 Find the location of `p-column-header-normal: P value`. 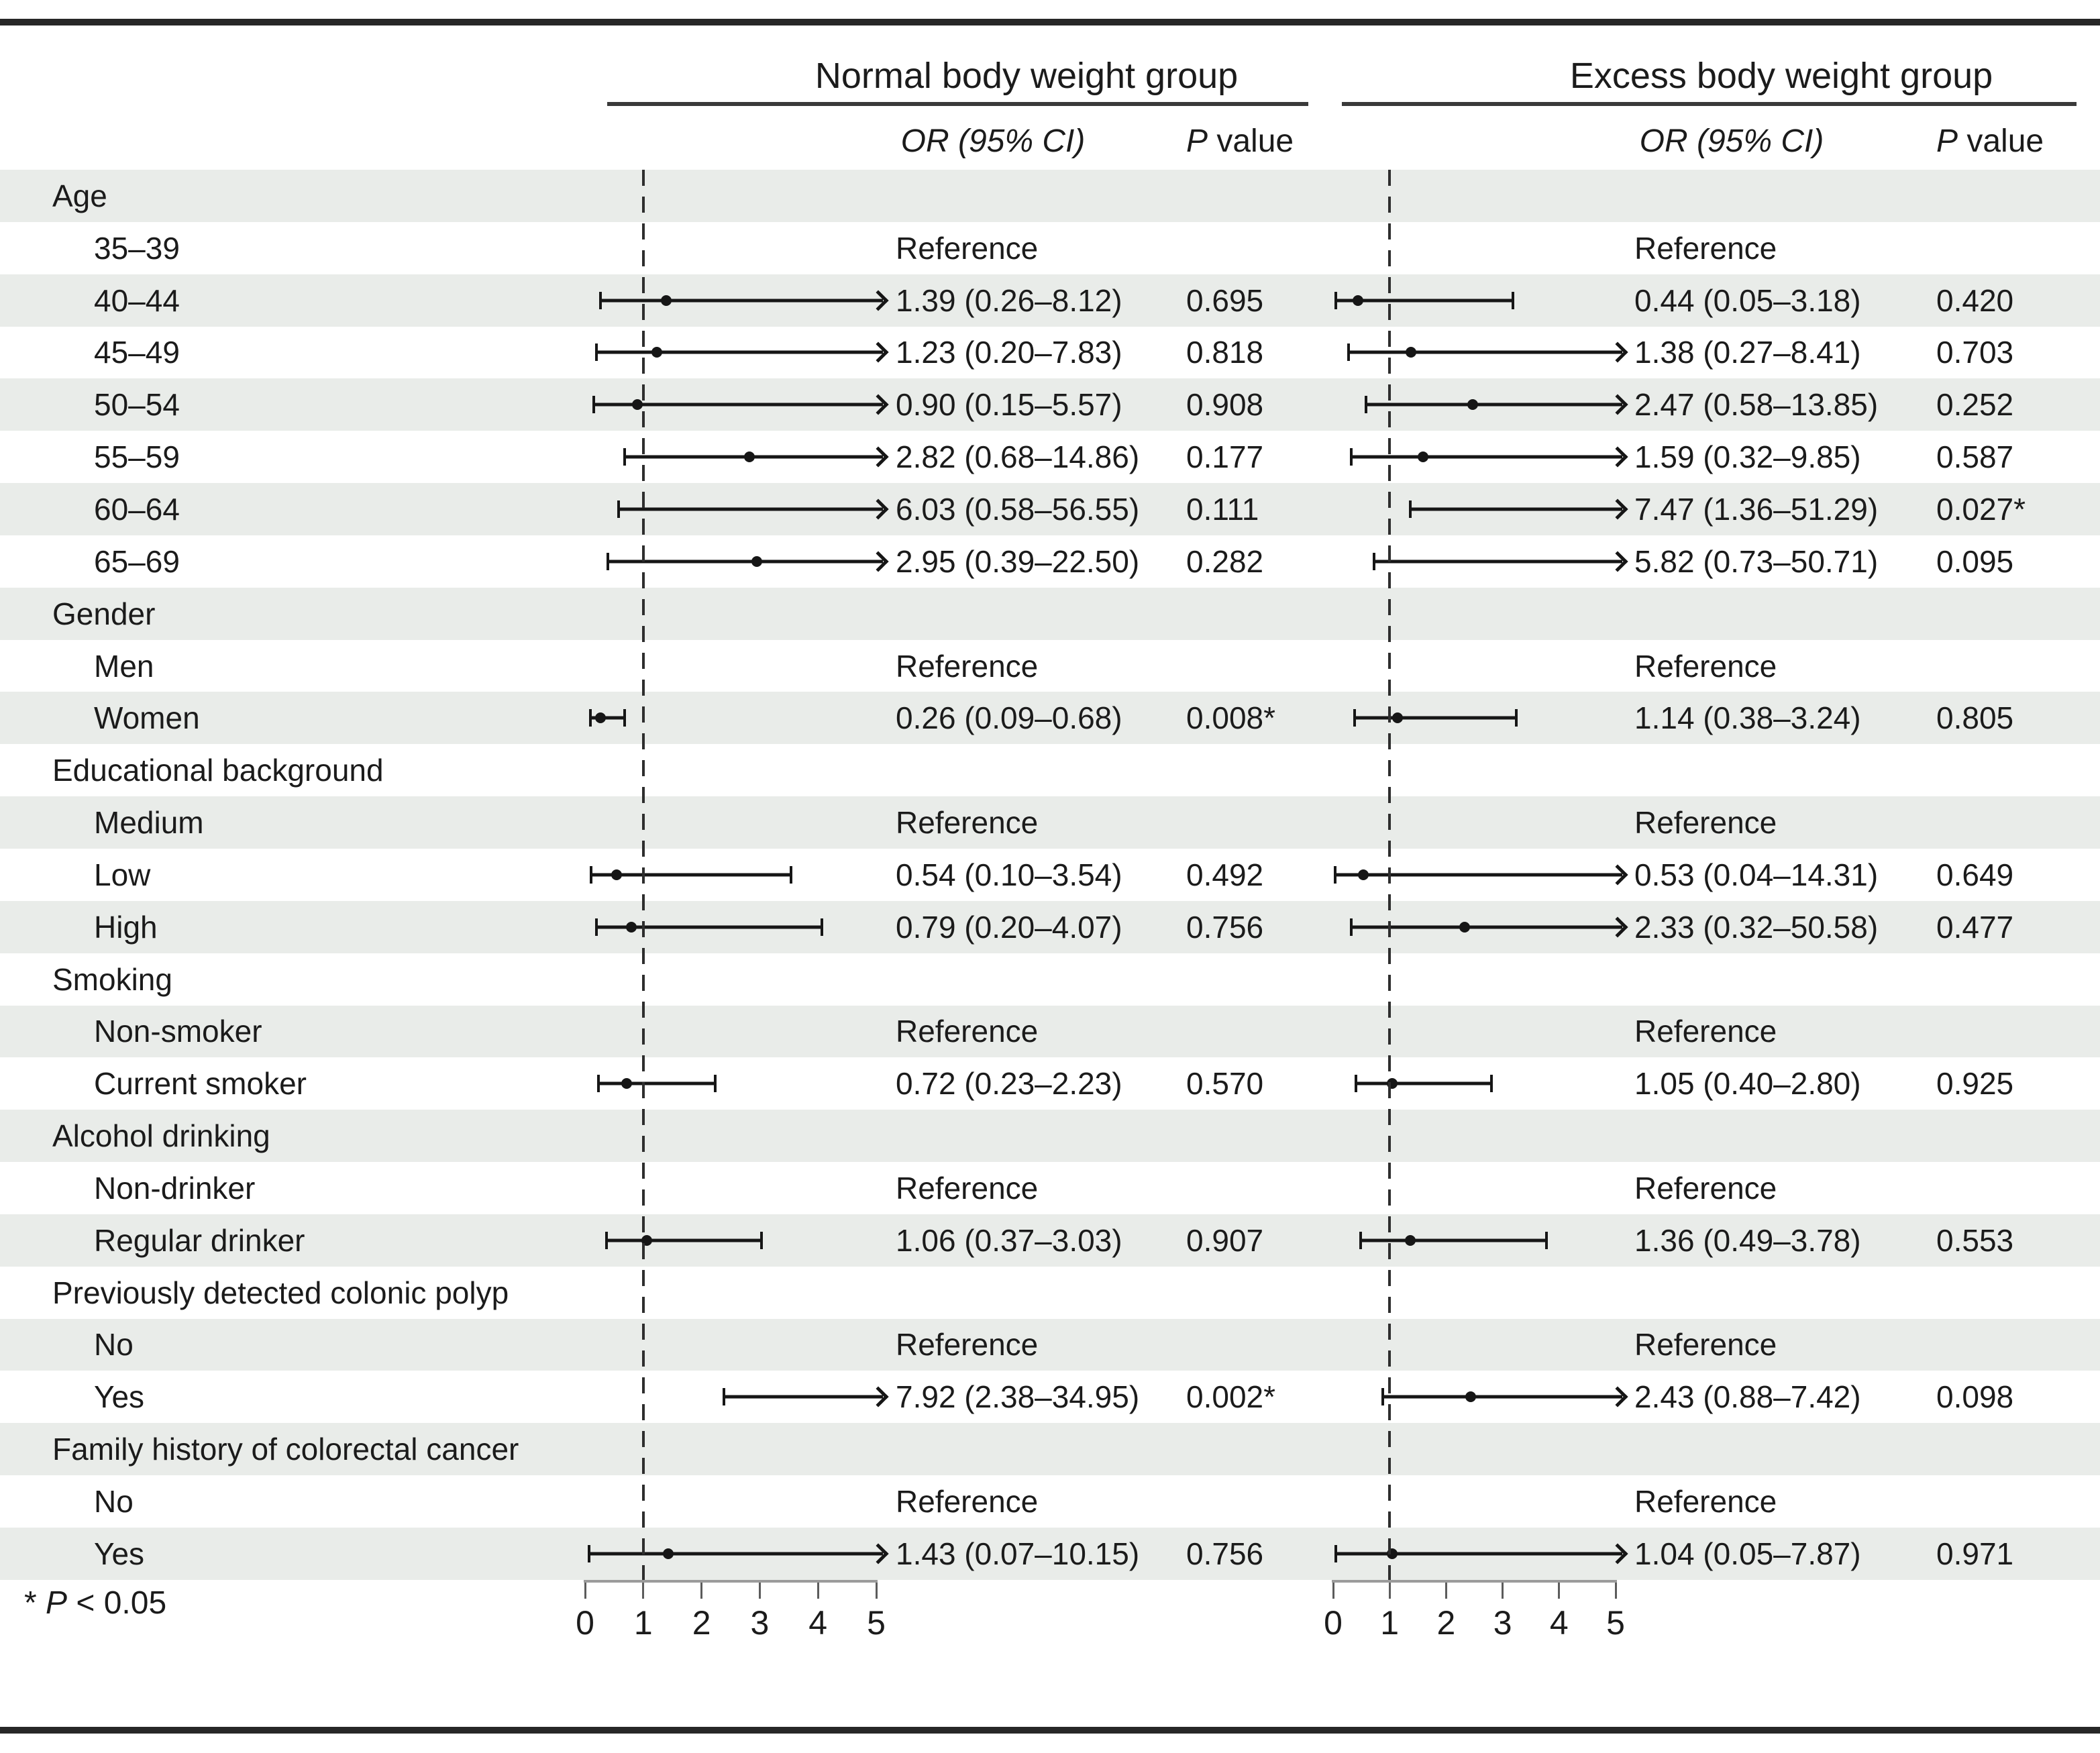

p-column-header-normal: P value is located at coordinates (1240, 141).